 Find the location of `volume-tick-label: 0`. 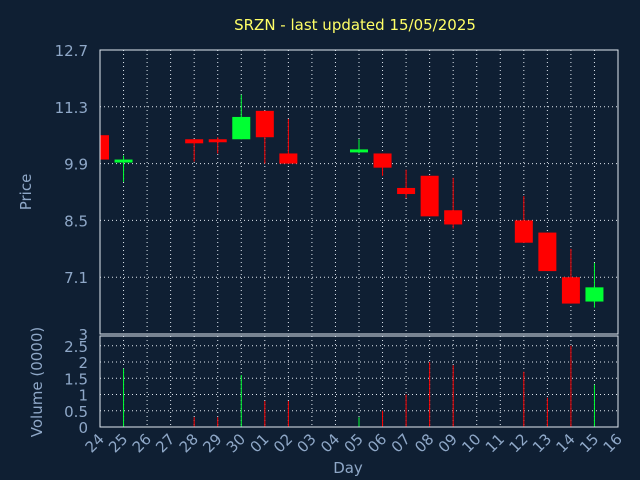

volume-tick-label: 0 is located at coordinates (83, 428).